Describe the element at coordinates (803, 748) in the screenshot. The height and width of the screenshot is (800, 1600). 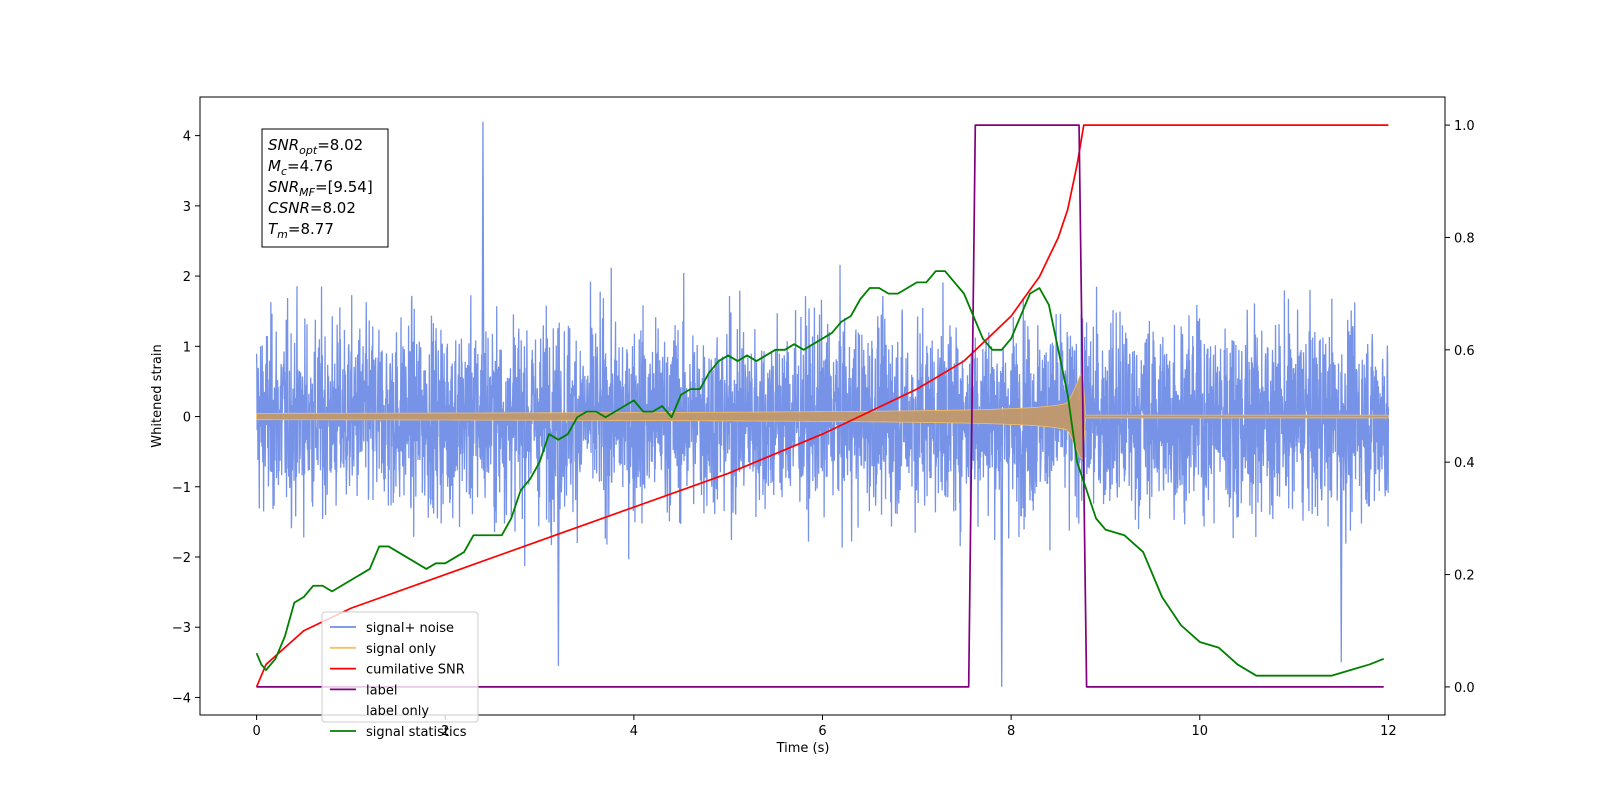
I see `x-axis-label: Time (s)` at that location.